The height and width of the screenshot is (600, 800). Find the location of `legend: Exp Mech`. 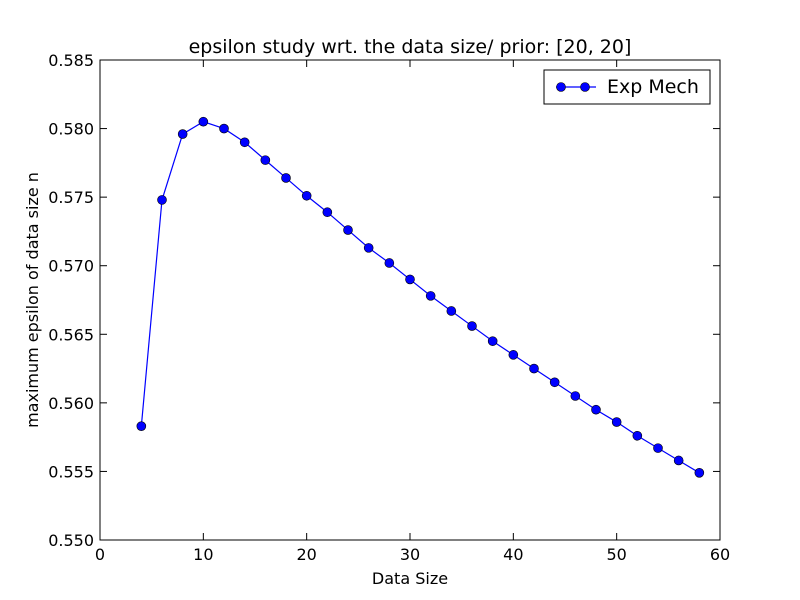

legend: Exp Mech is located at coordinates (627, 87).